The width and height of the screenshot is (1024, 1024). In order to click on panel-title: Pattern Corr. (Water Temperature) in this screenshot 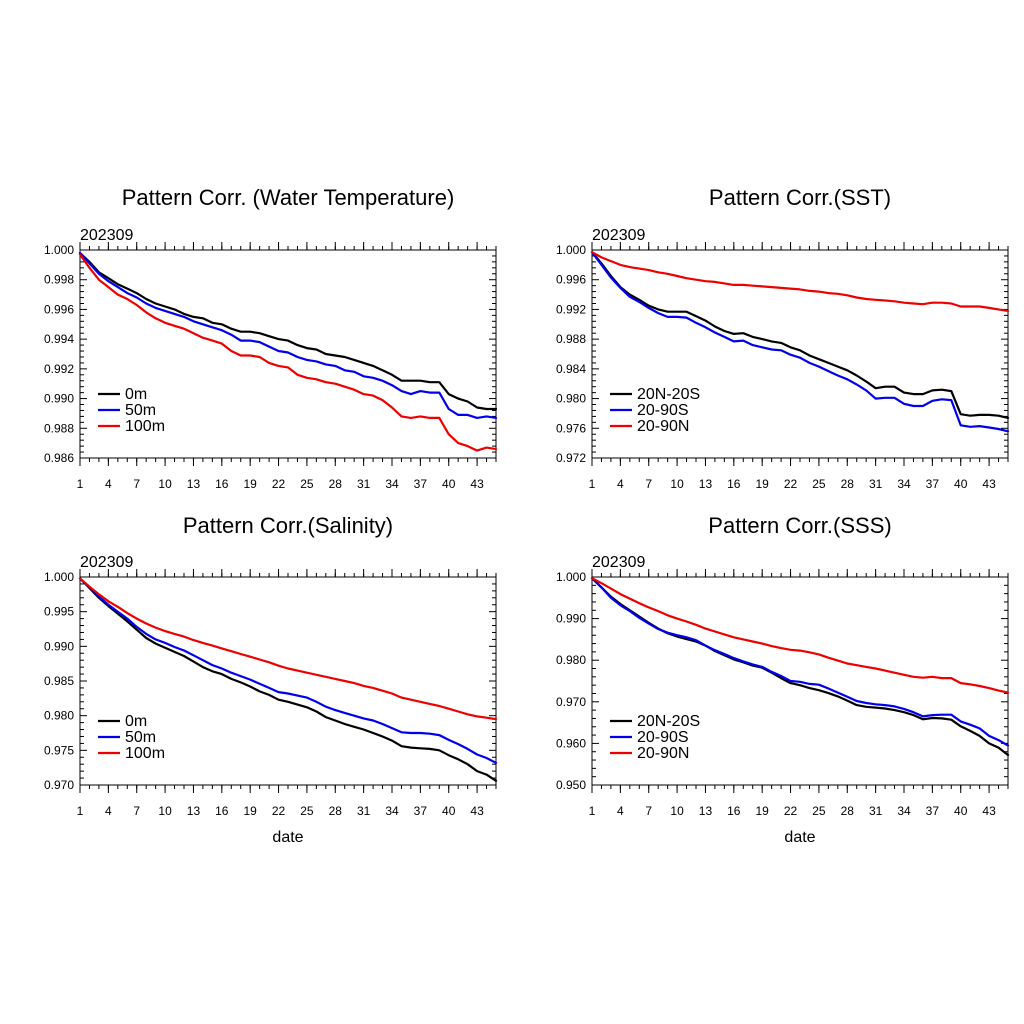, I will do `click(288, 197)`.